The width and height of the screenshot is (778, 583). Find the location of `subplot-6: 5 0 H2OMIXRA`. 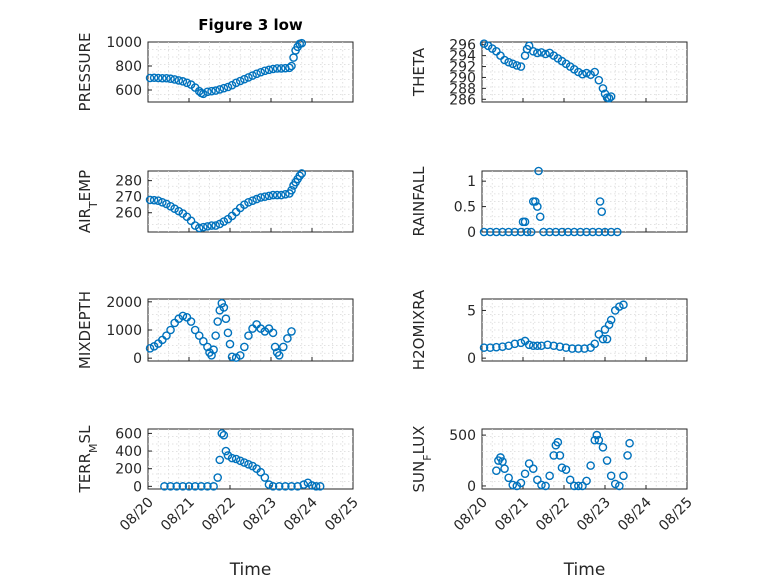

subplot-6: 5 0 H2OMIXRA is located at coordinates (549, 329).